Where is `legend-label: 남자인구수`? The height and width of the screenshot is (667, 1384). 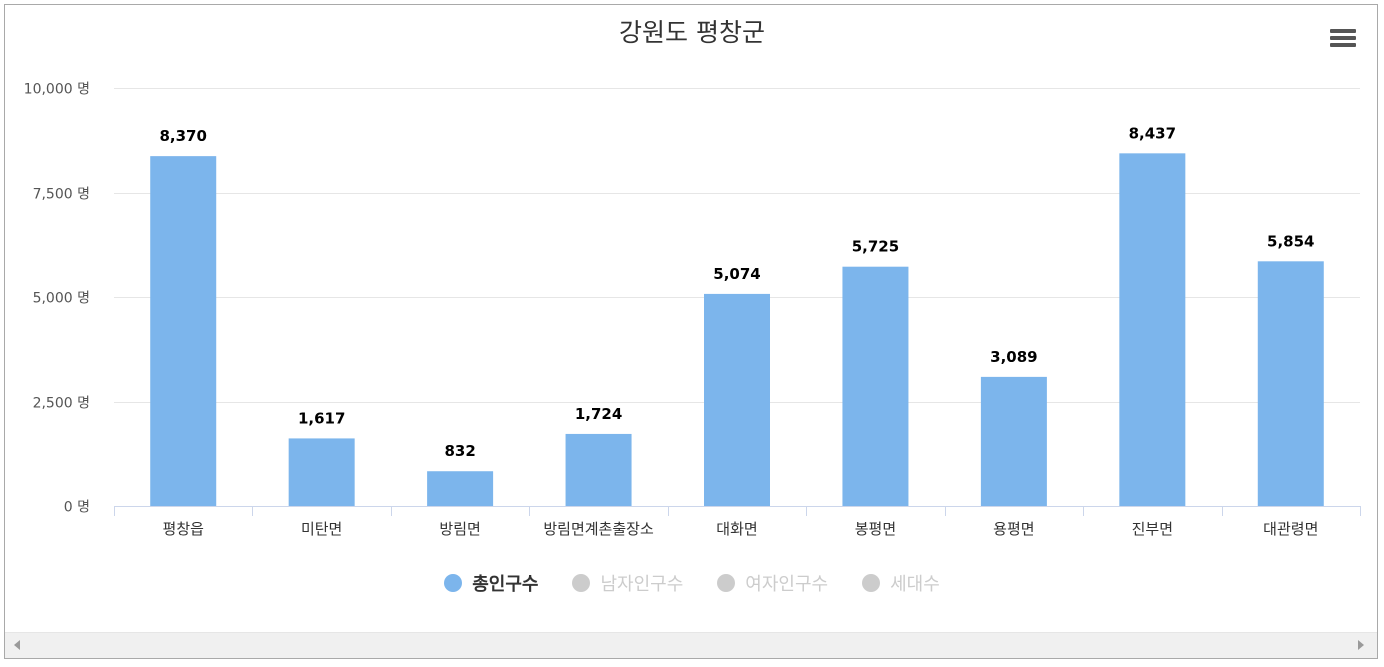
legend-label: 남자인구수 is located at coordinates (642, 584).